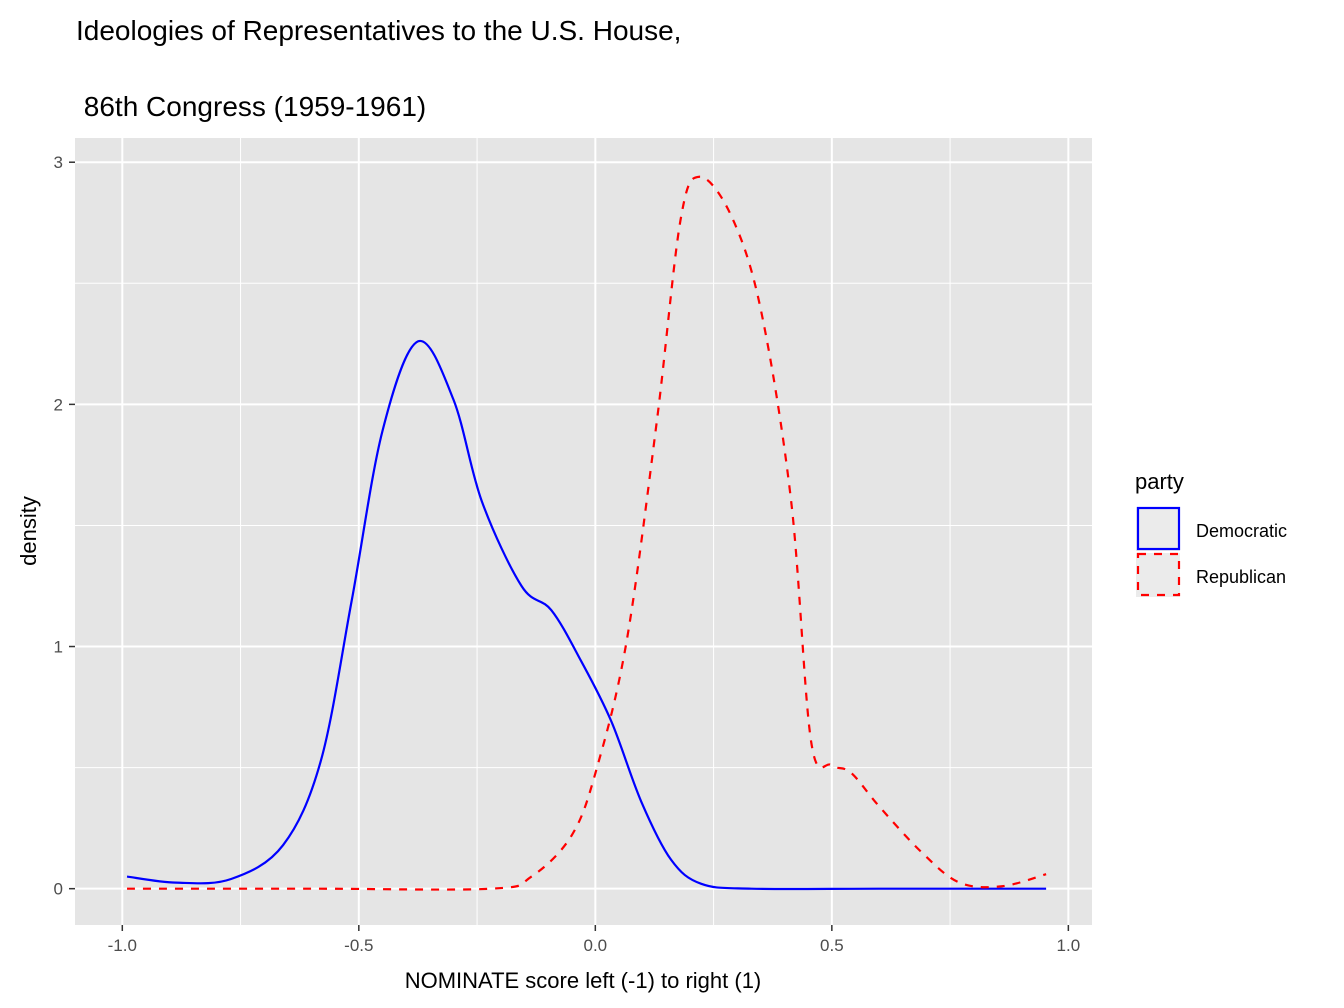  Describe the element at coordinates (251, 106) in the screenshot. I see `chart-subtitle: 86th Congress (1959-1961)` at that location.